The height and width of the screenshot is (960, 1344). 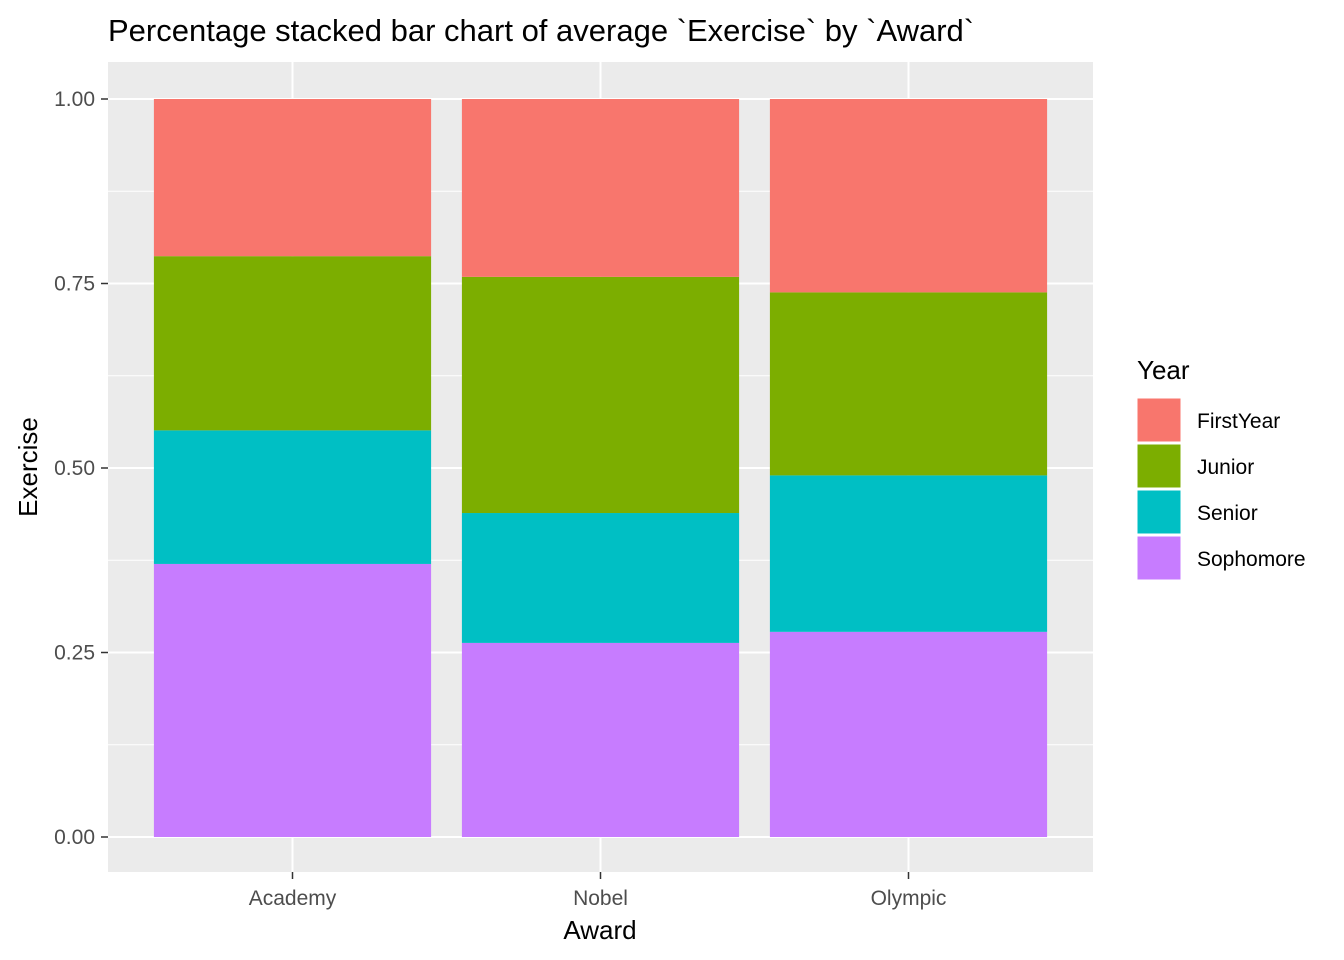 I want to click on legend-key-sophomore, so click(x=1159, y=558).